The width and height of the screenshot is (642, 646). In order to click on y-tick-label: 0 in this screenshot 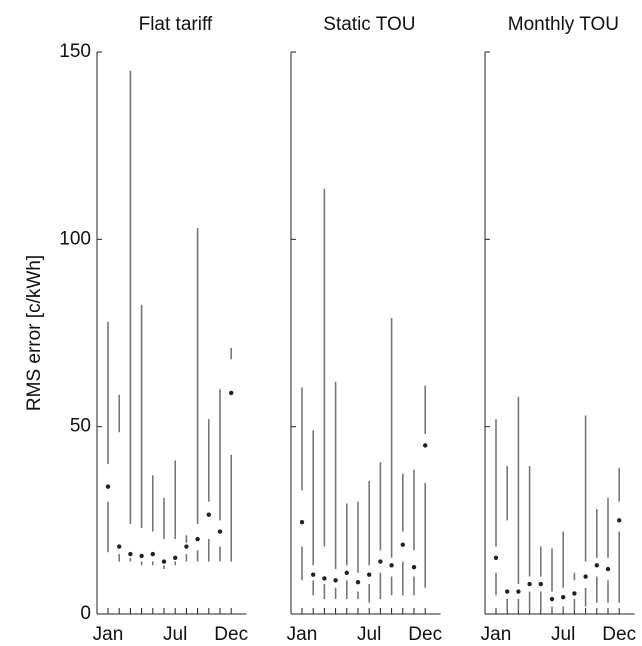, I will do `click(85, 613)`.